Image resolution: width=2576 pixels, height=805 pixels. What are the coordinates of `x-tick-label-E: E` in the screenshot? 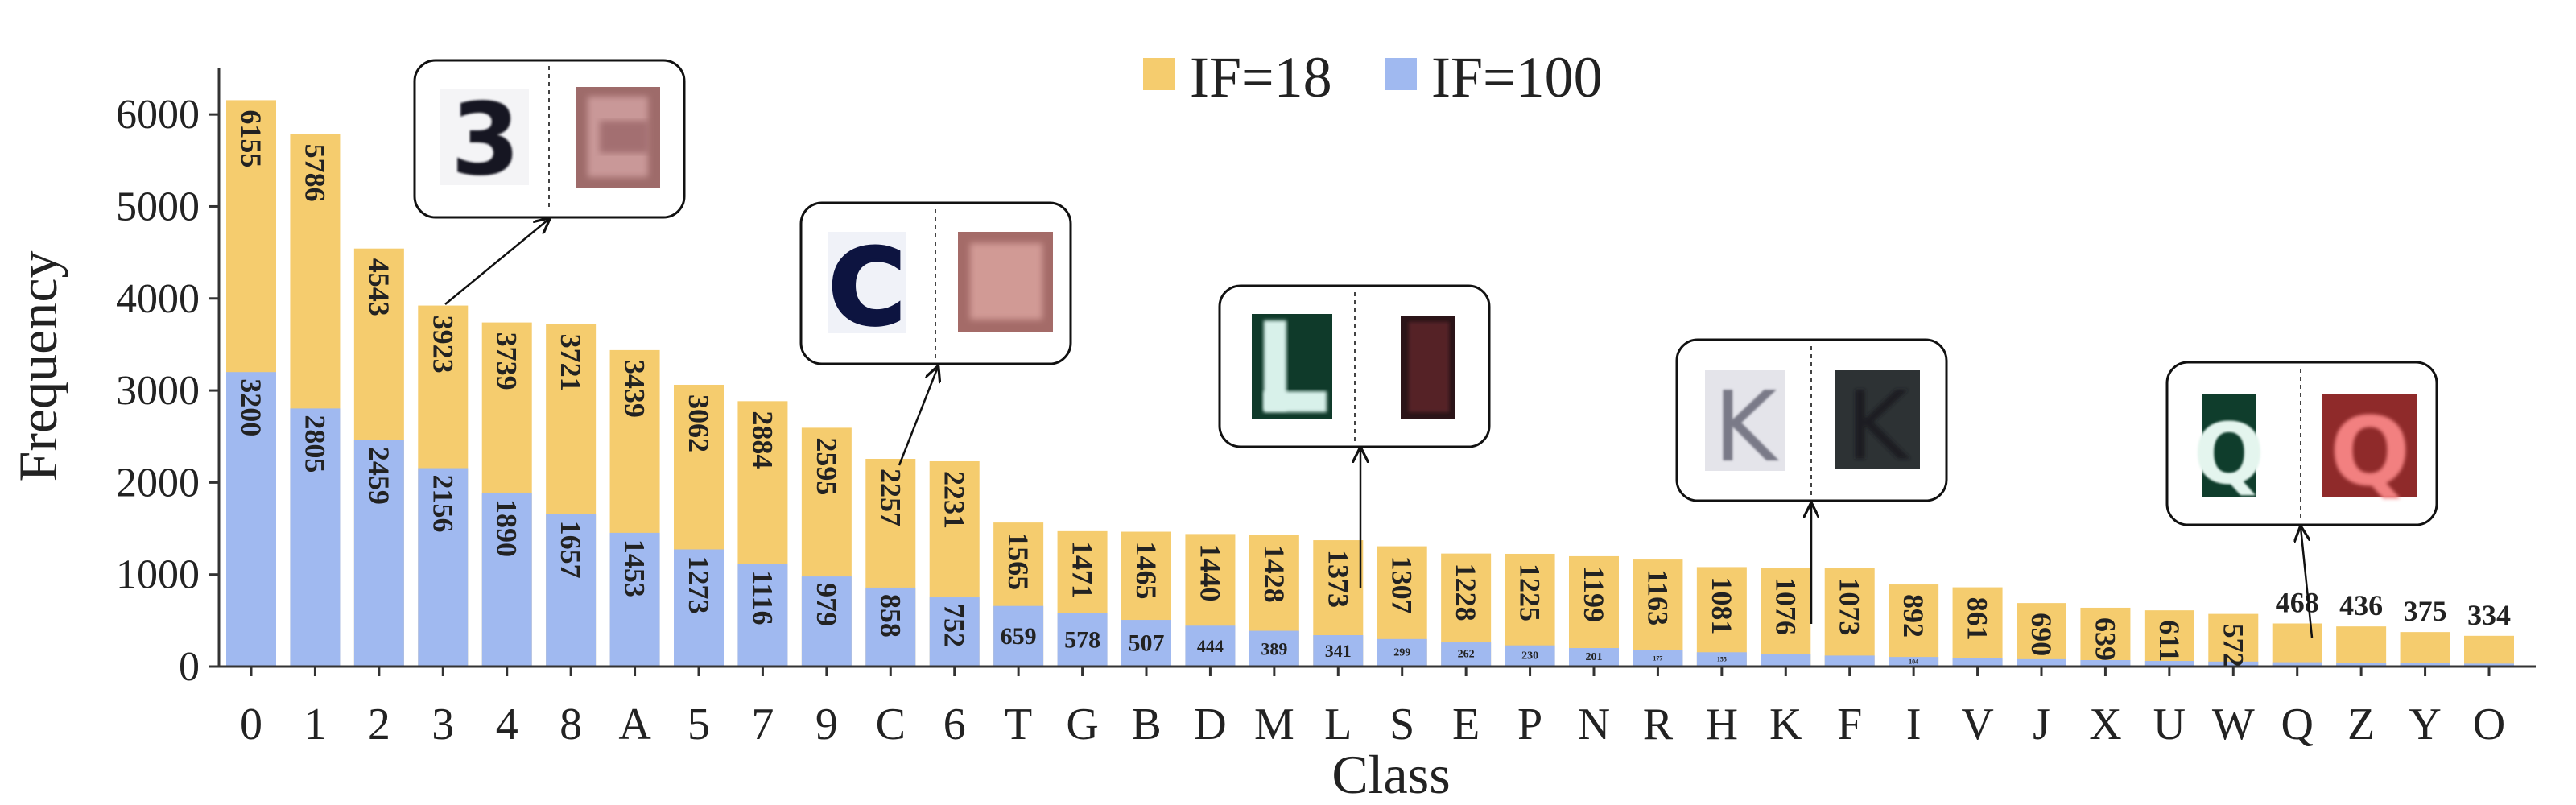 It's located at (1466, 724).